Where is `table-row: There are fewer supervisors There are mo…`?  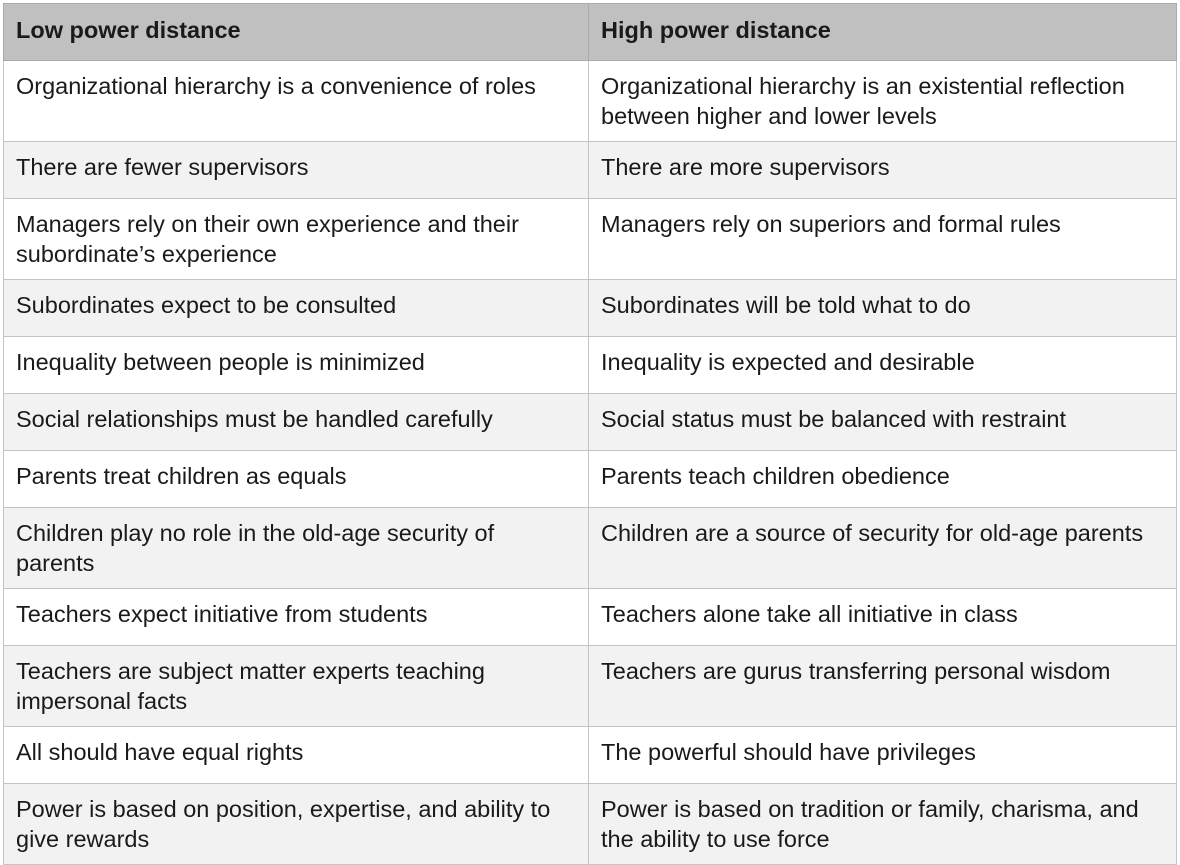
table-row: There are fewer supervisors There are mo… is located at coordinates (590, 170).